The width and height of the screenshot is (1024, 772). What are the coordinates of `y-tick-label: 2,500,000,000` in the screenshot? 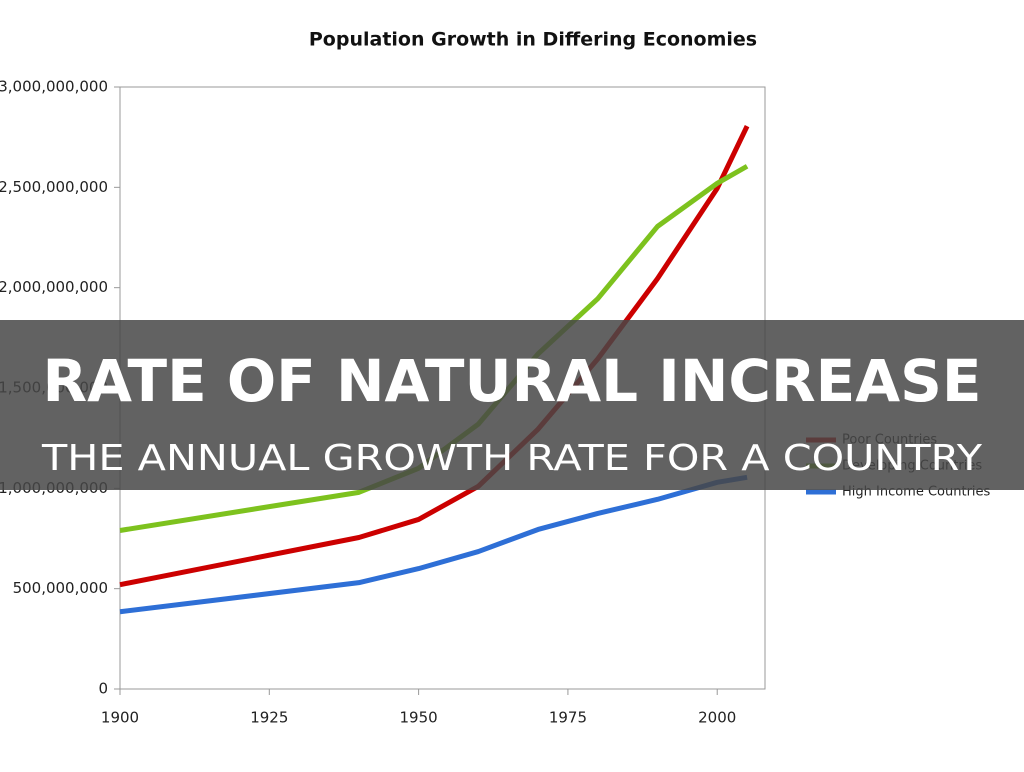 It's located at (54, 187).